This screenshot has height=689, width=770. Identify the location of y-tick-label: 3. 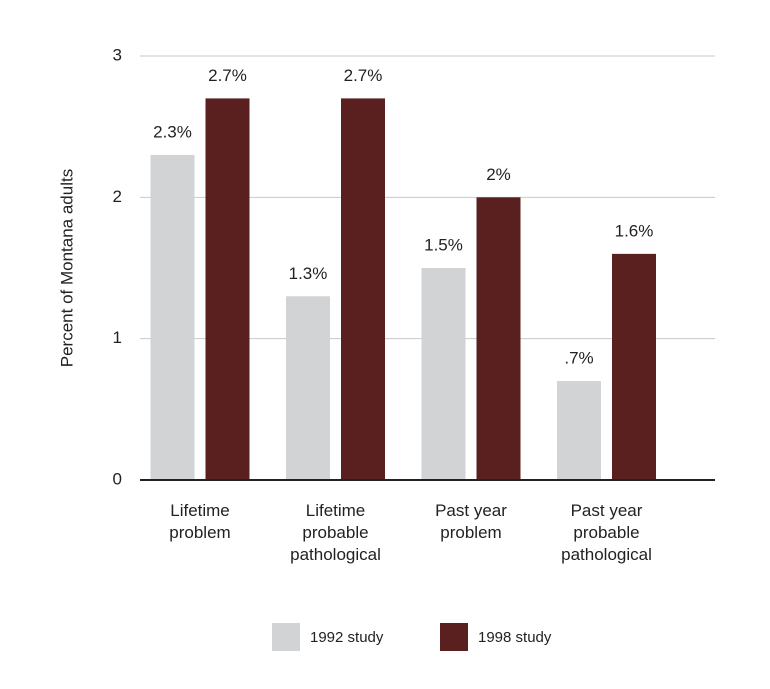
(117, 54).